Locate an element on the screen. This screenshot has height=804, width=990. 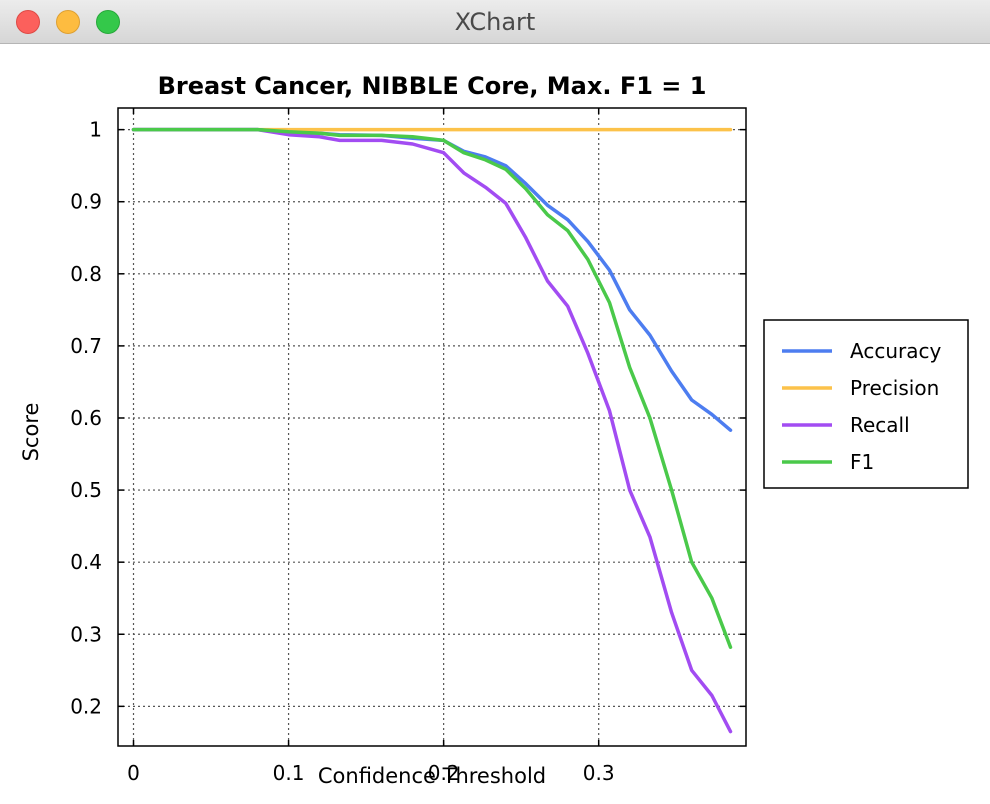
minimize-window-button is located at coordinates (68, 22).